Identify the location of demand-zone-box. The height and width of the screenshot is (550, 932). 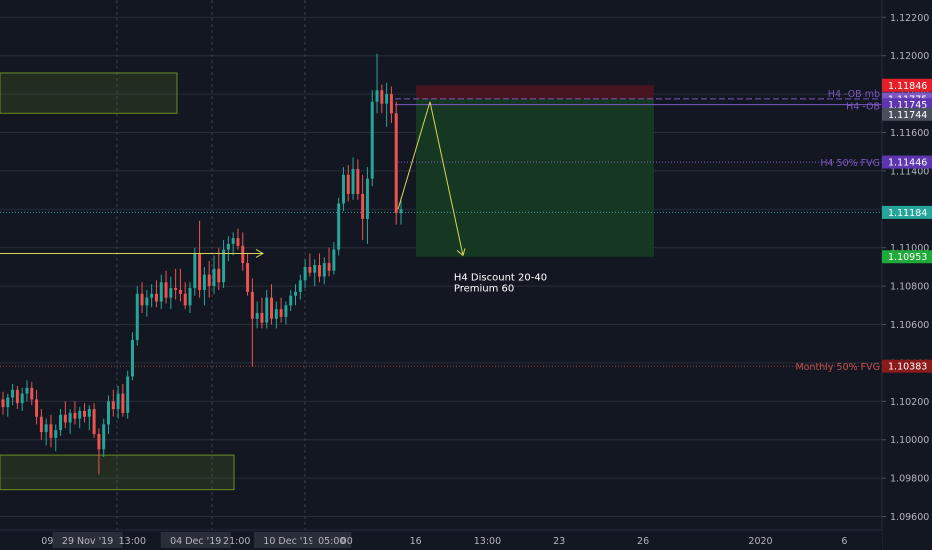
(117, 472).